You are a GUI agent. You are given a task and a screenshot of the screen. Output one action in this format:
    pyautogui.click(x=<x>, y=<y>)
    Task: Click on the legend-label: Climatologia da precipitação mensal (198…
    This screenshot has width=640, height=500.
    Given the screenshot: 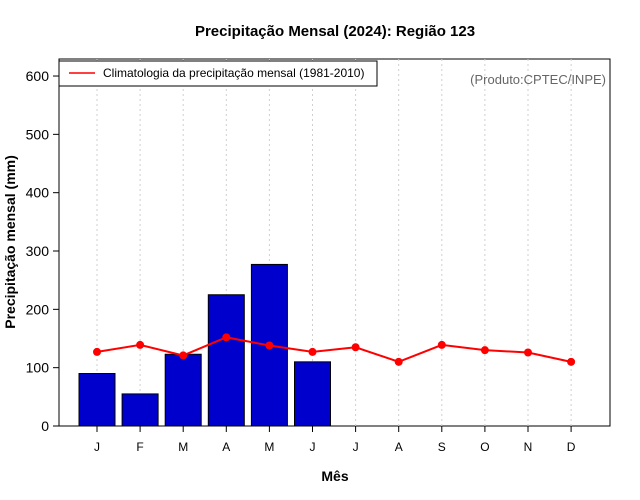 What is the action you would take?
    pyautogui.click(x=233, y=73)
    